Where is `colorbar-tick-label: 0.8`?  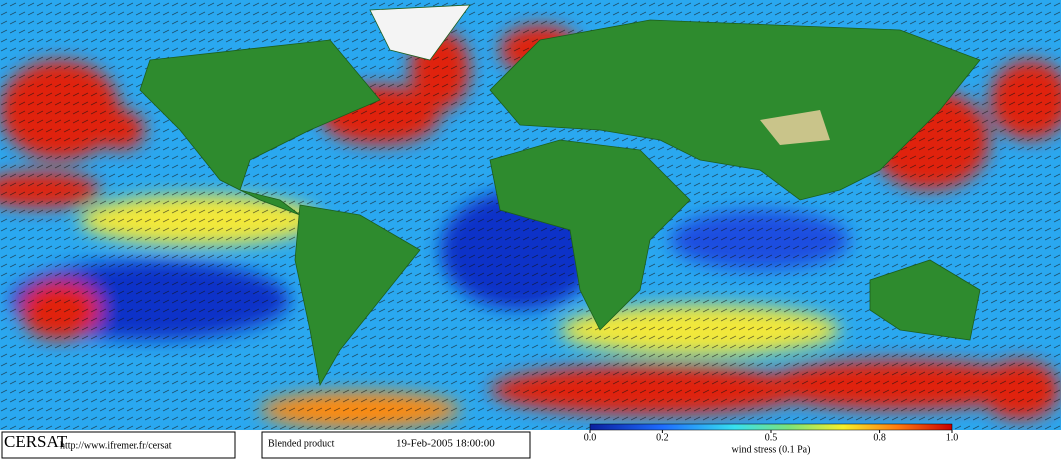 colorbar-tick-label: 0.8 is located at coordinates (879, 437).